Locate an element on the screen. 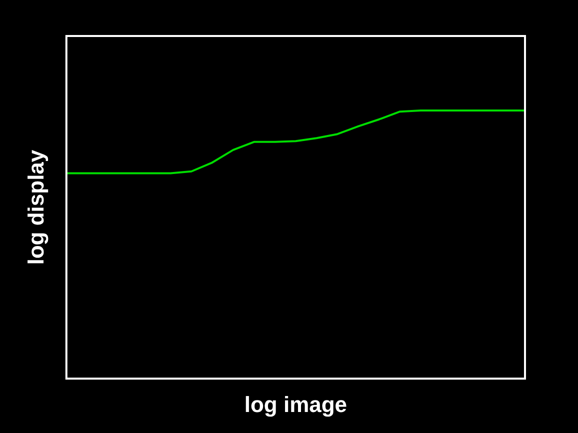 The width and height of the screenshot is (578, 433). y-axis-title: log display is located at coordinates (35, 207).